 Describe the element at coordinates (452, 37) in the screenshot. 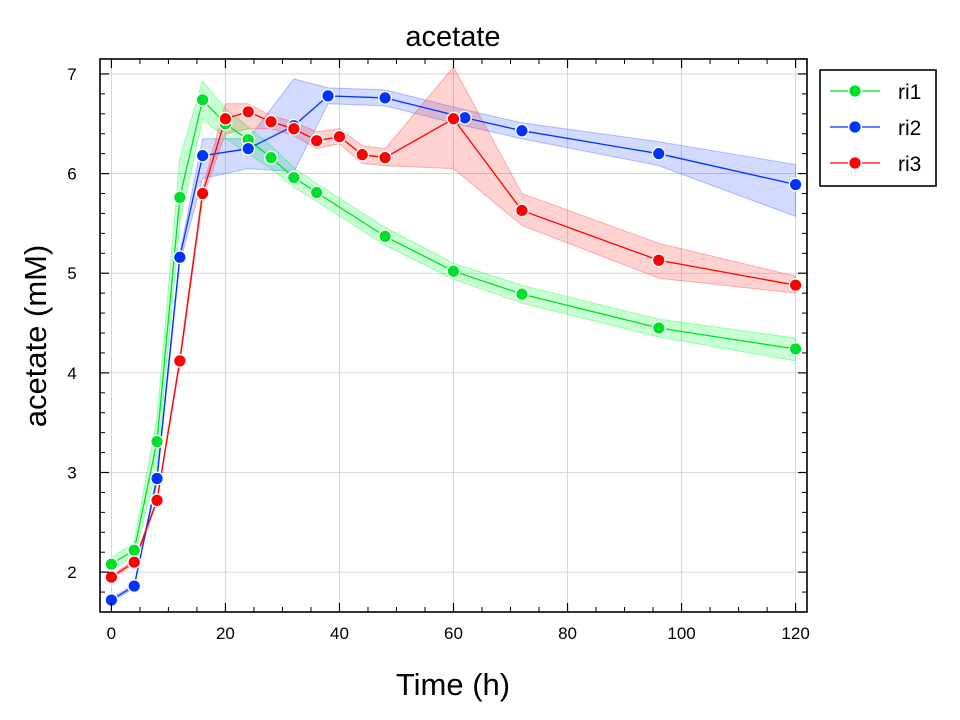

I see `chart-title: acetate` at that location.